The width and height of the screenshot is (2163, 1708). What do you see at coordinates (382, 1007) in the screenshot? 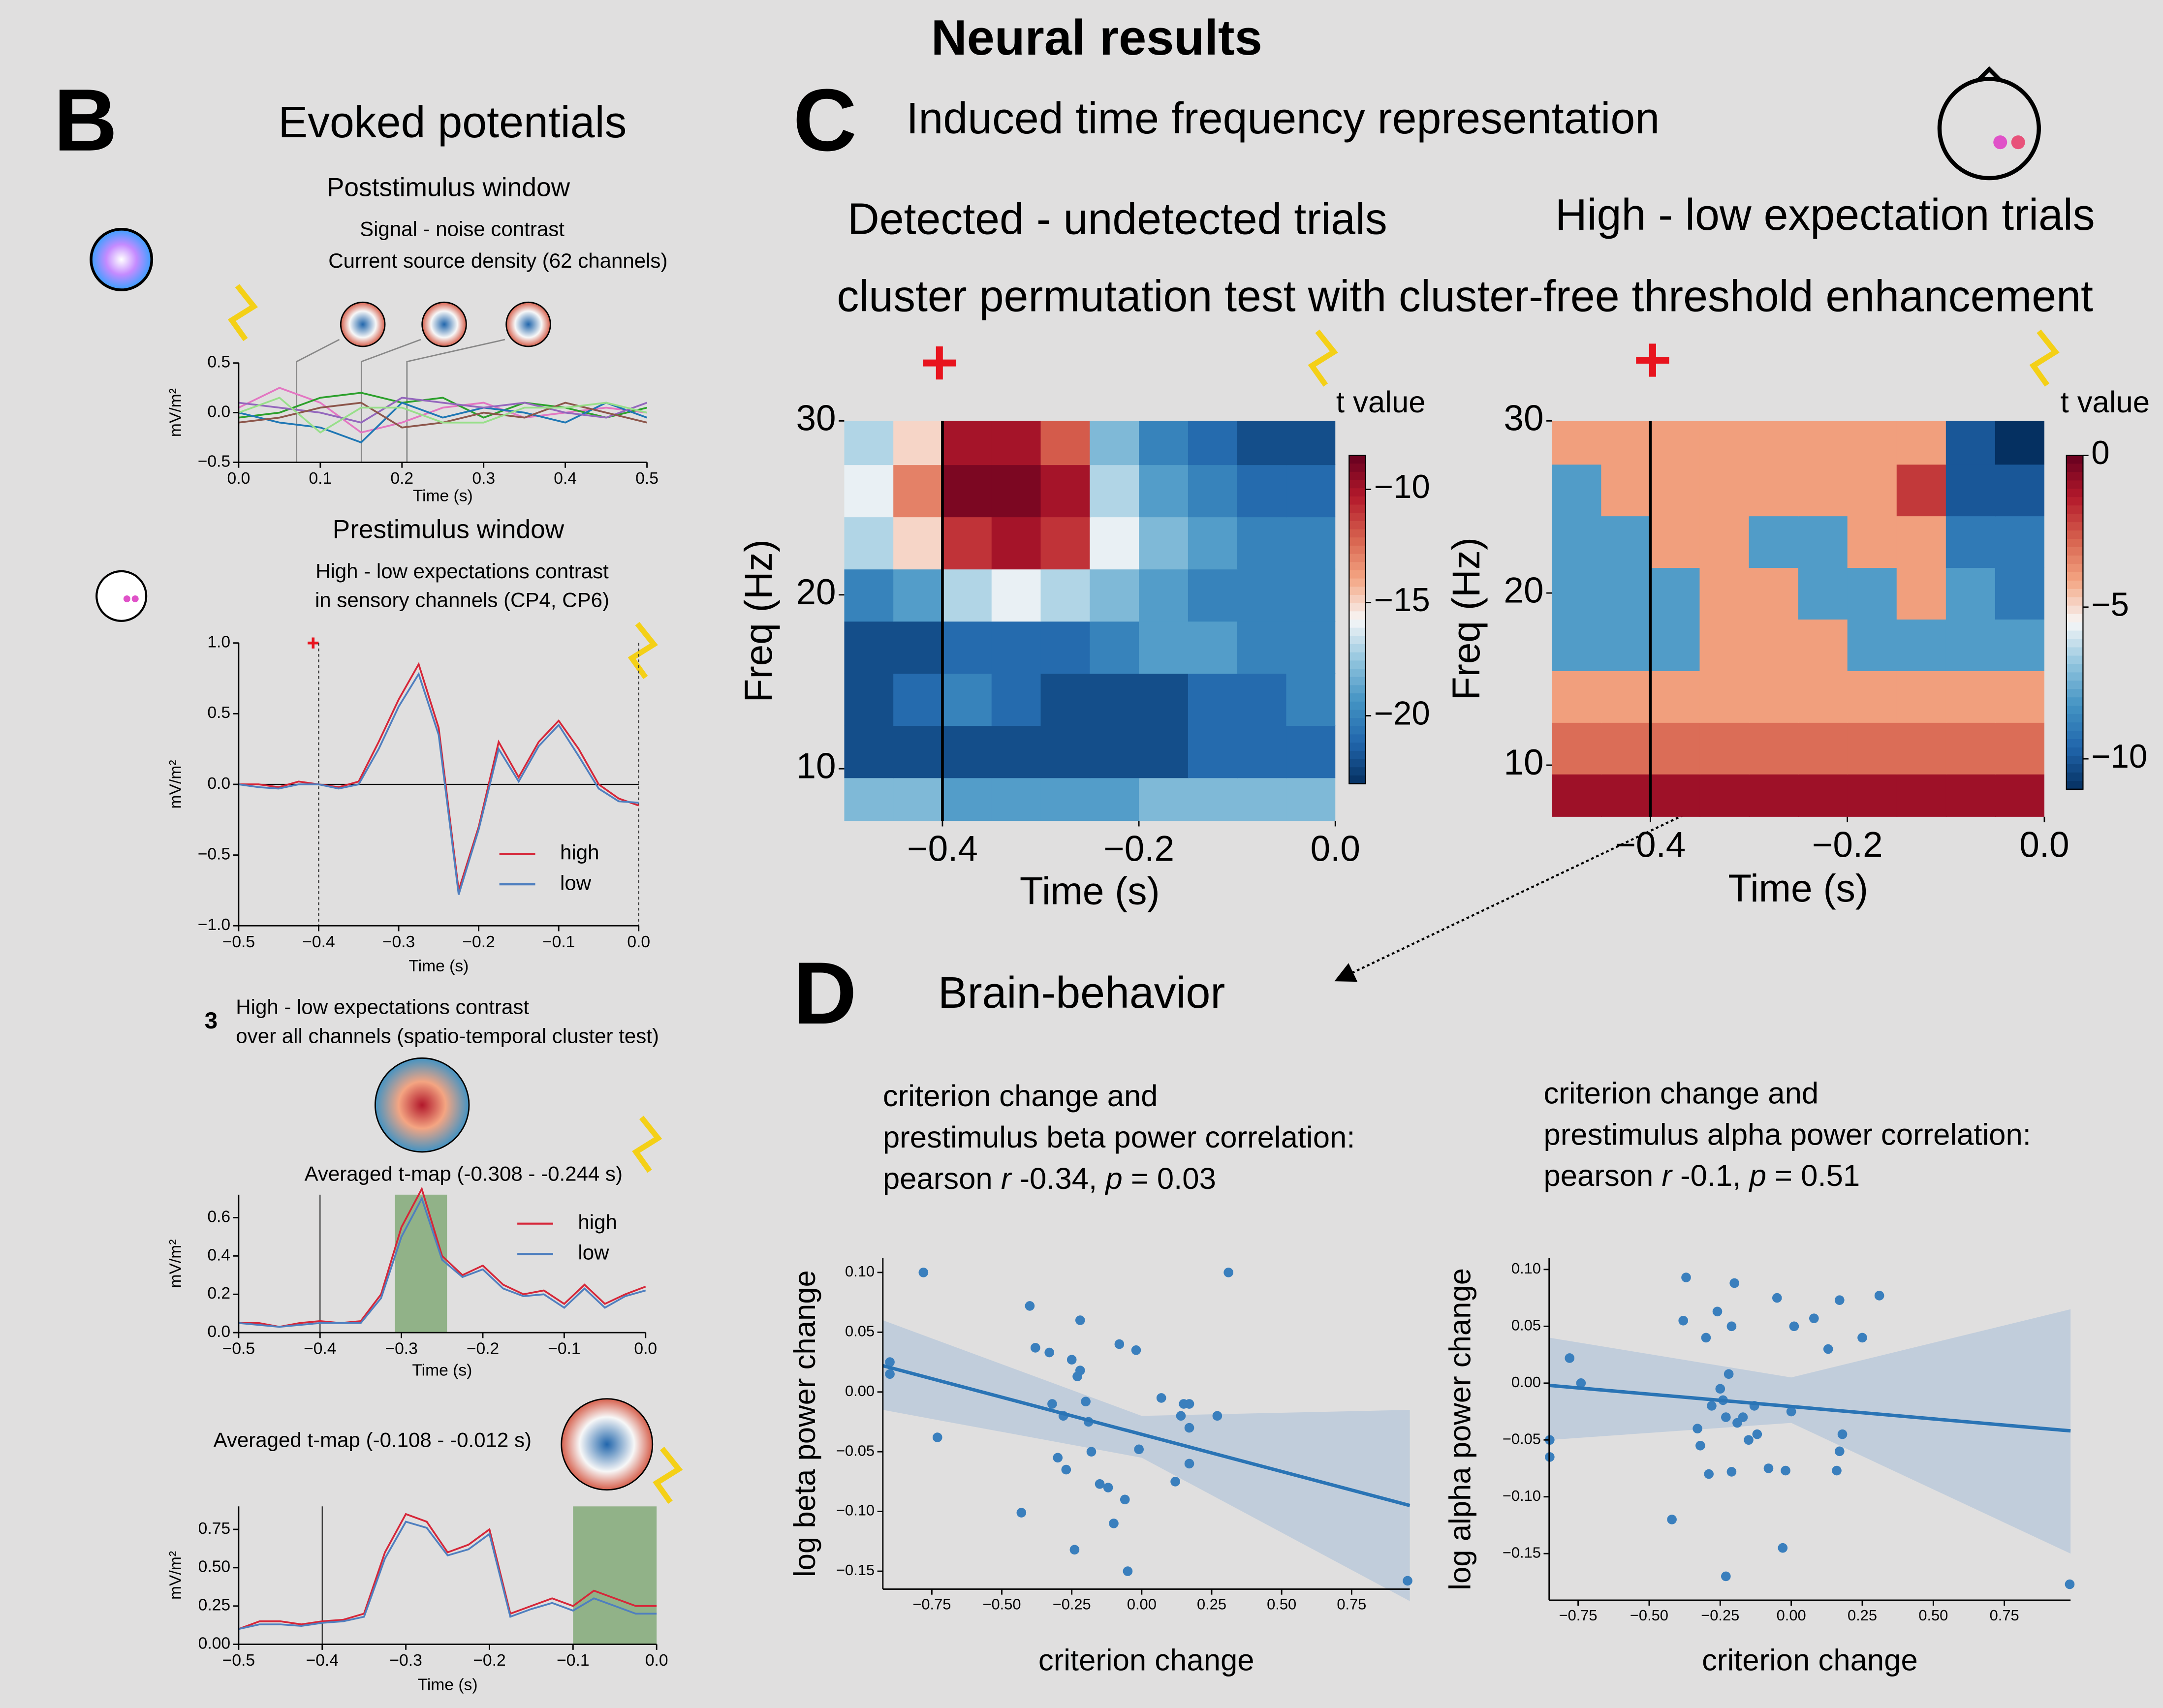
I see `subtitle: High - low expectations contrast` at bounding box center [382, 1007].